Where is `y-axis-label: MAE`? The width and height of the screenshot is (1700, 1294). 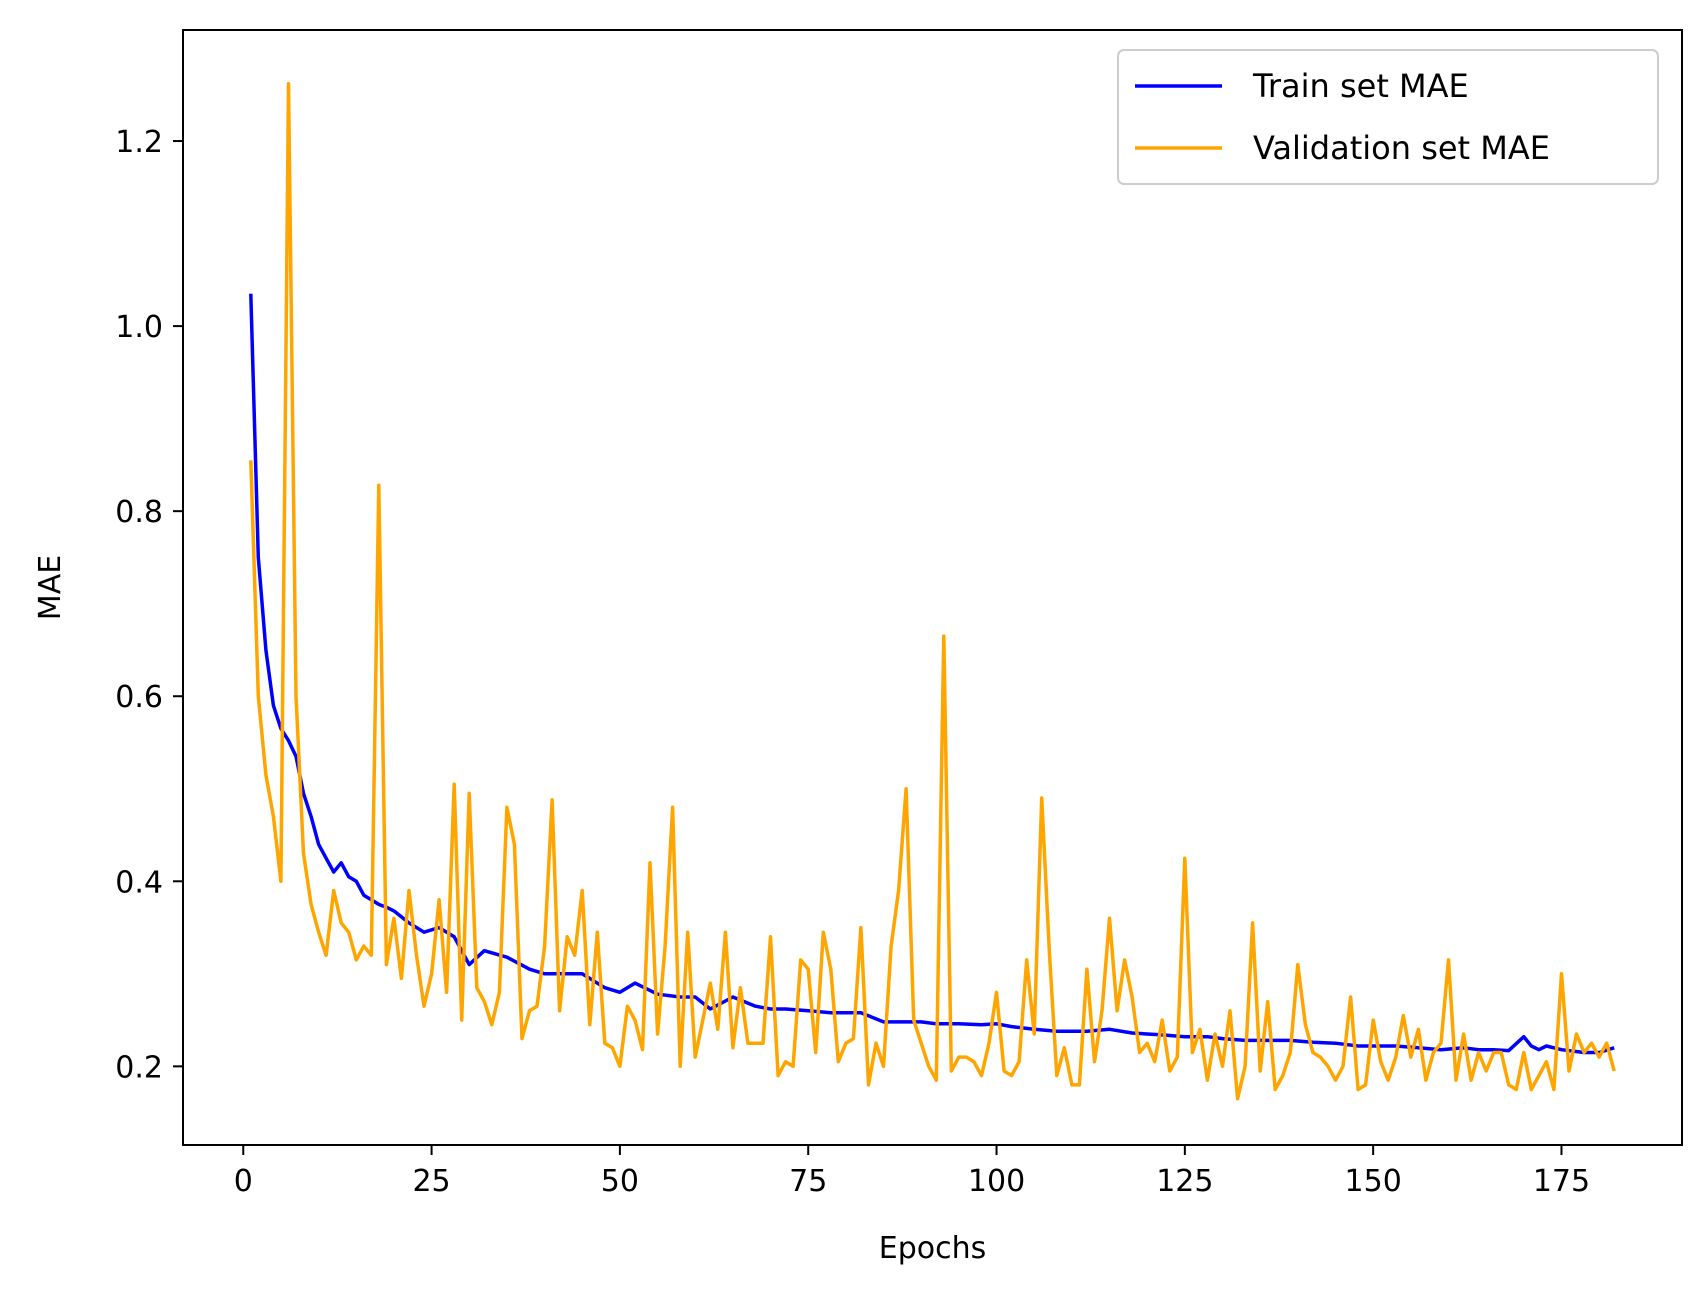
y-axis-label: MAE is located at coordinates (50, 587).